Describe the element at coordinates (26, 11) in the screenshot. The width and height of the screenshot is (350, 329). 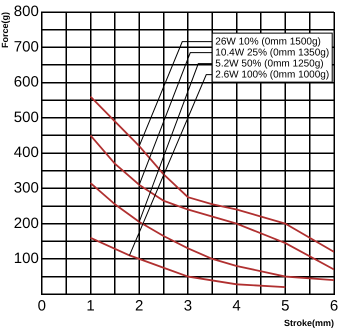
I see `y-tick-label: 800` at that location.